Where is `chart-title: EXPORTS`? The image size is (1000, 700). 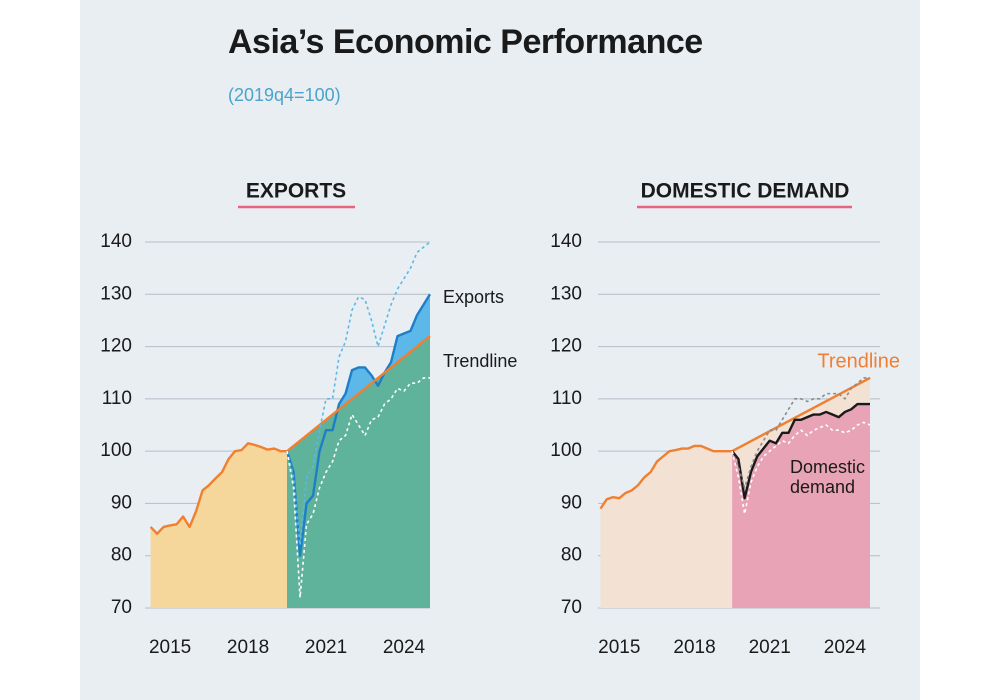 chart-title: EXPORTS is located at coordinates (296, 191).